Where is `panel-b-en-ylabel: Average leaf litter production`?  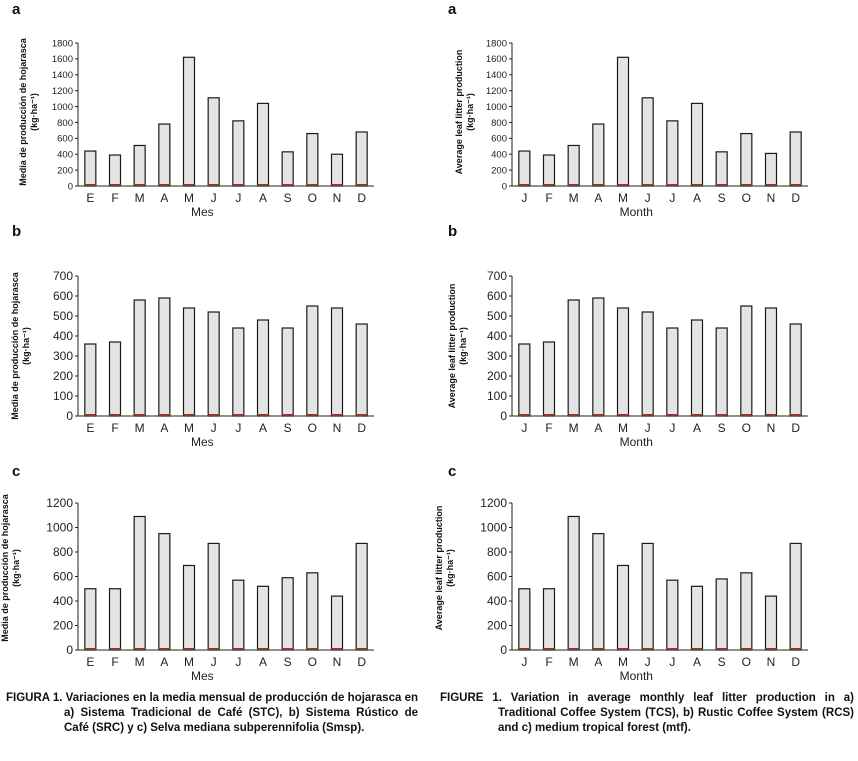 panel-b-en-ylabel: Average leaf litter production is located at coordinates (452, 346).